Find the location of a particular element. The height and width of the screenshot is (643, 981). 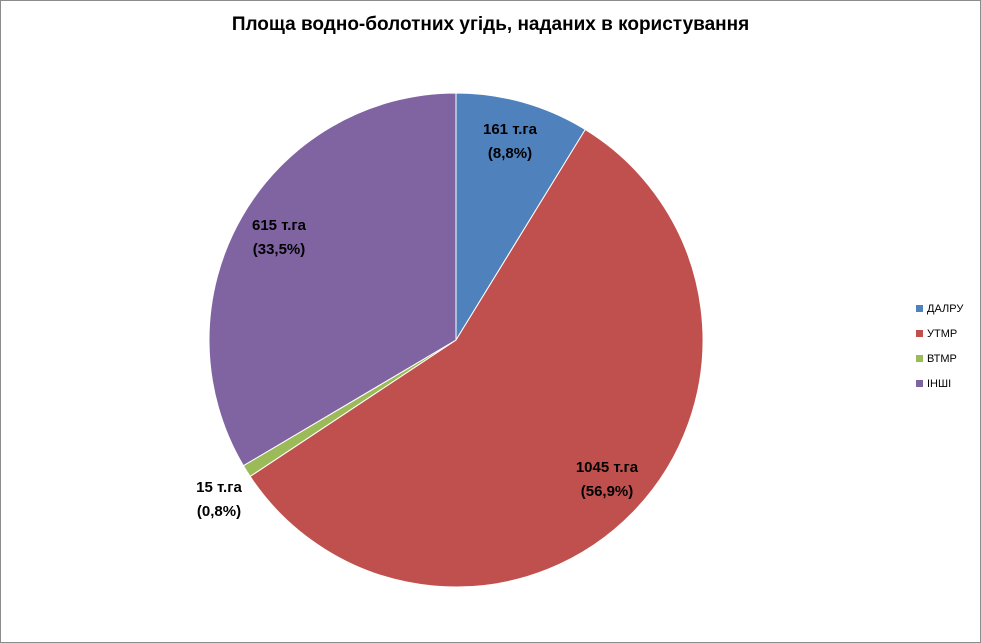

slice-percent-label: (8,8%) is located at coordinates (510, 153).